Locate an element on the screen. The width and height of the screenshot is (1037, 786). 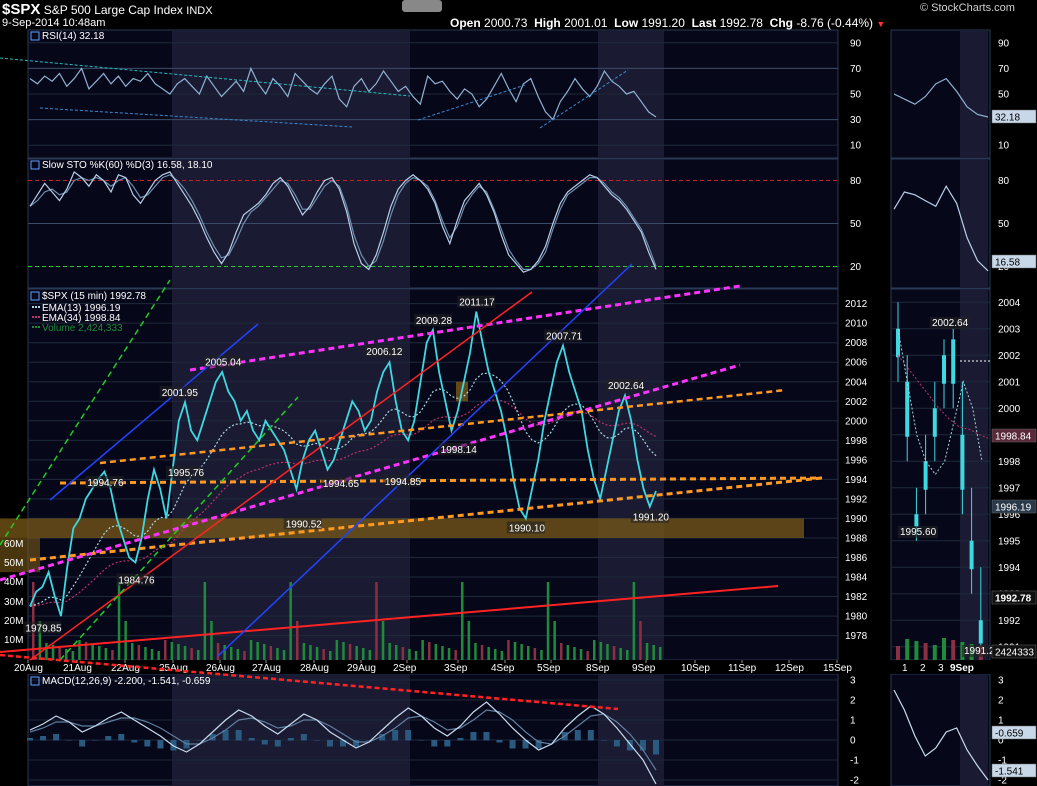
inset-tick-2004: 2004 is located at coordinates (1009, 303).